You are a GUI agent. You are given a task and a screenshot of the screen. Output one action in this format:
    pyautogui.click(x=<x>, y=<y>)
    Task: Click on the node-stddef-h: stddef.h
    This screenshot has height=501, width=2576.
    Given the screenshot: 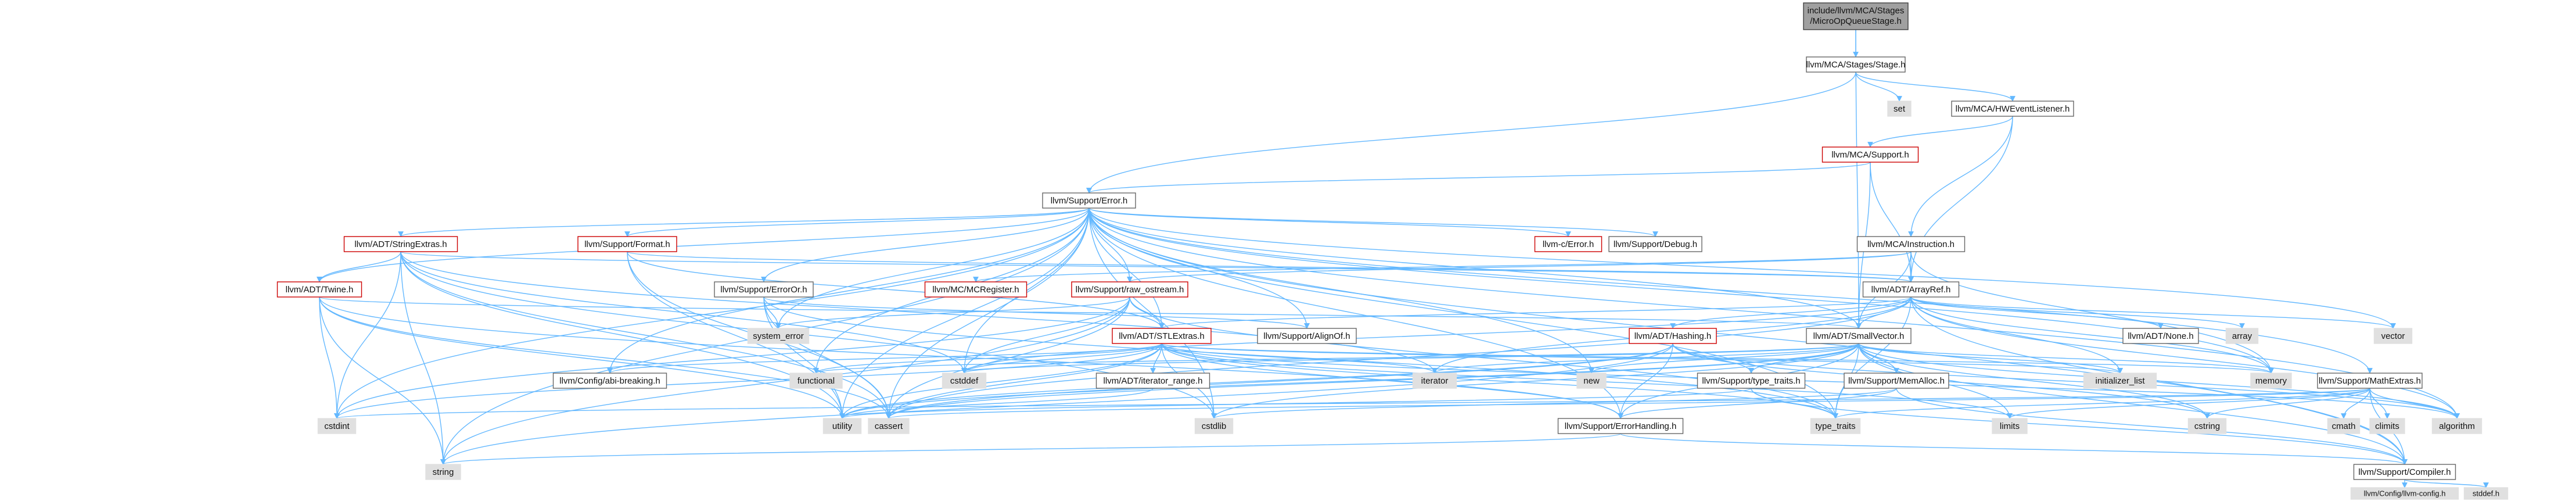 What is the action you would take?
    pyautogui.click(x=2486, y=493)
    